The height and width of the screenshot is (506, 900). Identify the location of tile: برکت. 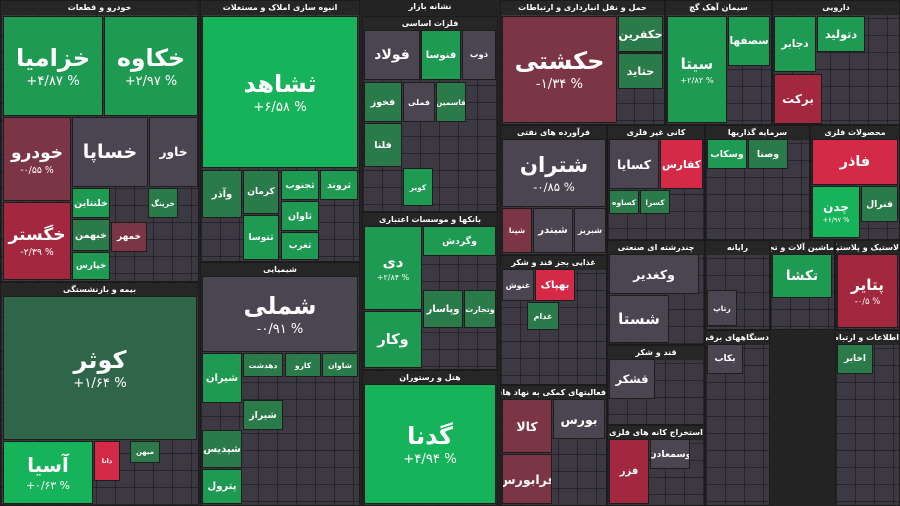
(798, 99).